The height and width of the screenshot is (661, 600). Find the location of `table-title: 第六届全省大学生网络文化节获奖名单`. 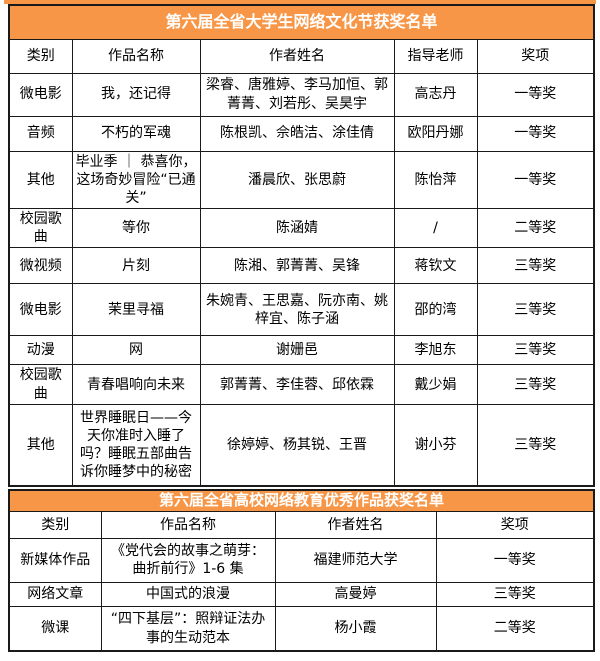

table-title: 第六届全省大学生网络文化节获奖名单 is located at coordinates (301, 22).